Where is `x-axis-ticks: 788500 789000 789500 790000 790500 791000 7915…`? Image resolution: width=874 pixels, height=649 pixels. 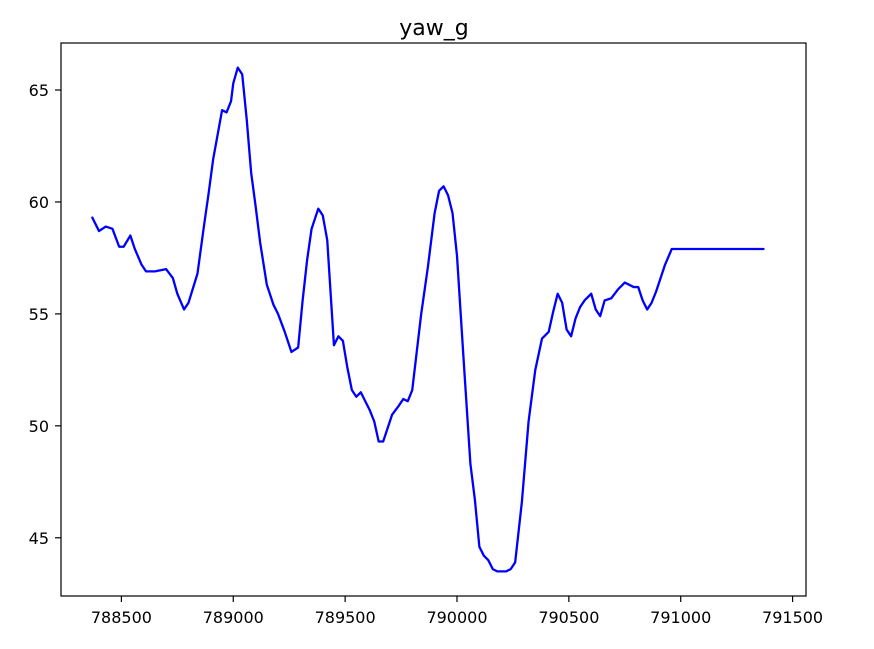
x-axis-ticks: 788500 789000 789500 790000 790500 791000 7915… is located at coordinates (457, 611).